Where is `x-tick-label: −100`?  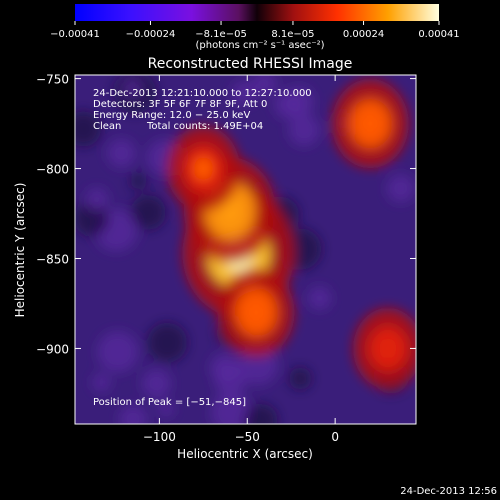
x-tick-label: −100 is located at coordinates (159, 437).